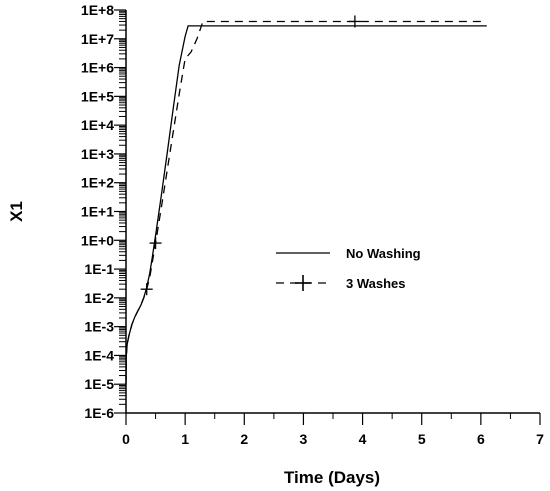 Image resolution: width=550 pixels, height=491 pixels. Describe the element at coordinates (126, 439) in the screenshot. I see `x-tick-label: 0` at that location.